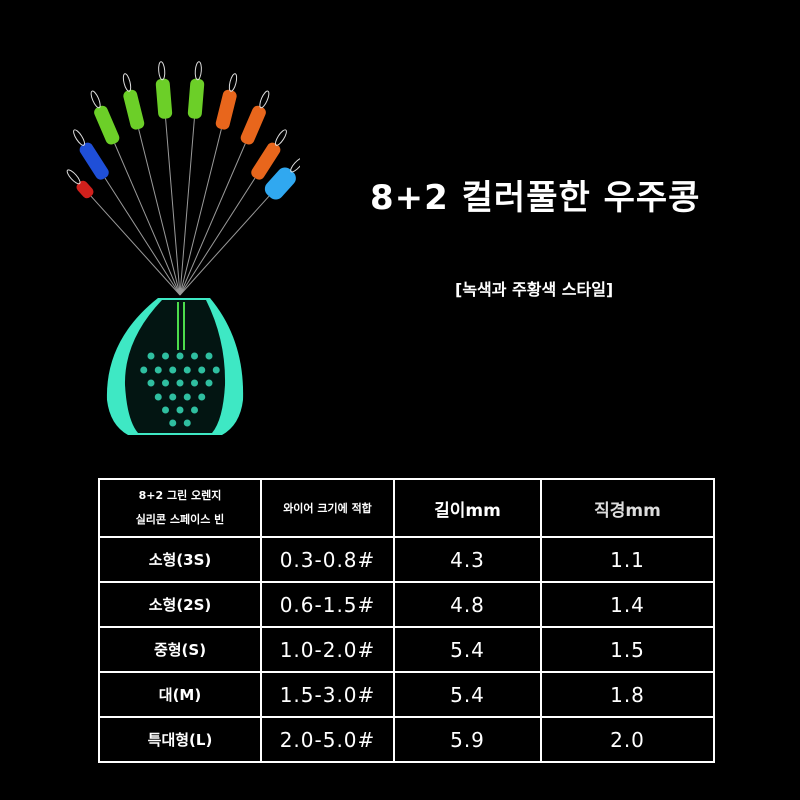 The height and width of the screenshot is (800, 800). Describe the element at coordinates (467, 739) in the screenshot. I see `cell-length: 5.9` at that location.